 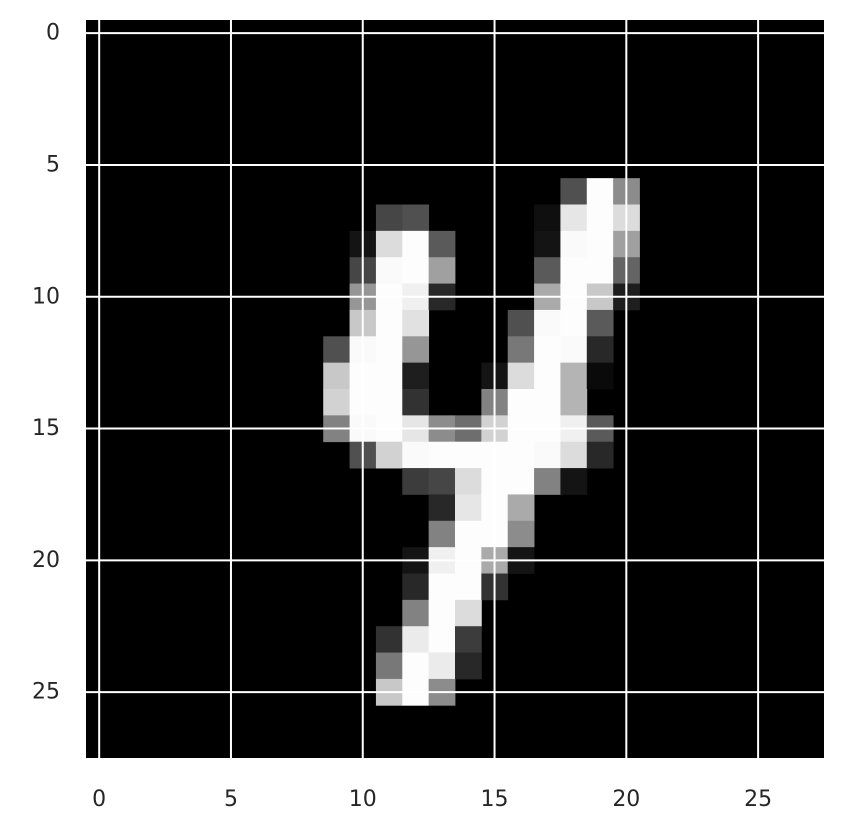 I want to click on x-tick-label: 20, so click(x=626, y=799).